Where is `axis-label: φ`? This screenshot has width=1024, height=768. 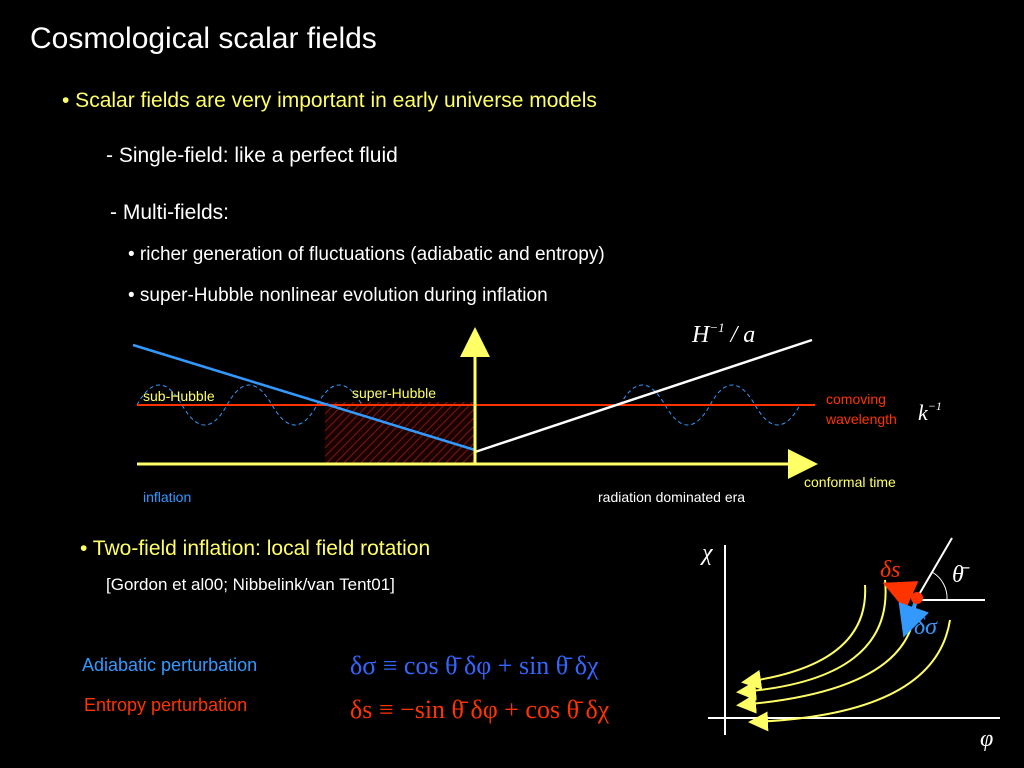 axis-label: φ is located at coordinates (986, 739).